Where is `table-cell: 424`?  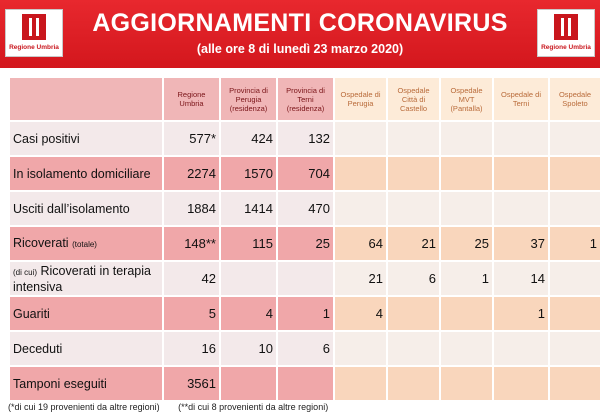
table-cell: 424 is located at coordinates (248, 138).